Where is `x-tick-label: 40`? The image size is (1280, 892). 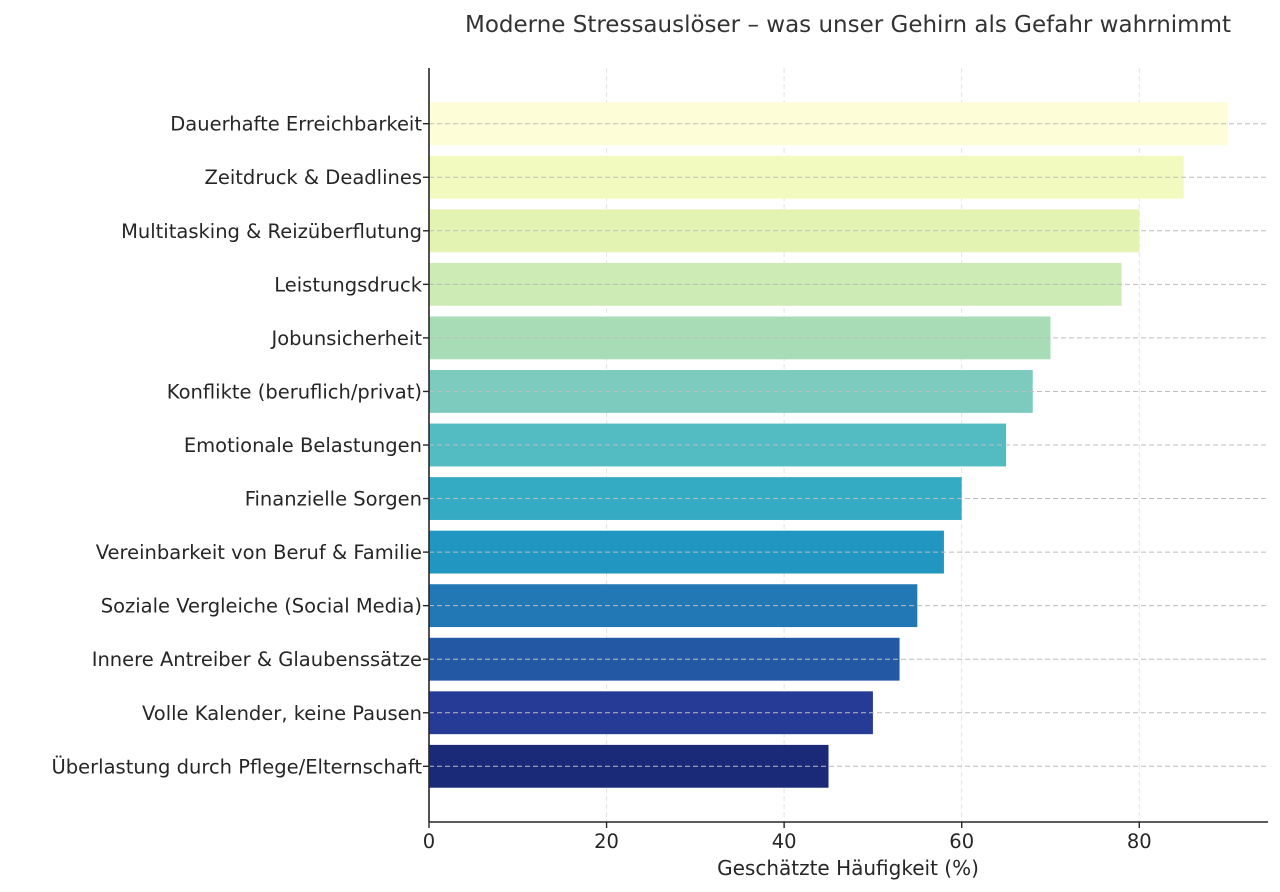 x-tick-label: 40 is located at coordinates (784, 841).